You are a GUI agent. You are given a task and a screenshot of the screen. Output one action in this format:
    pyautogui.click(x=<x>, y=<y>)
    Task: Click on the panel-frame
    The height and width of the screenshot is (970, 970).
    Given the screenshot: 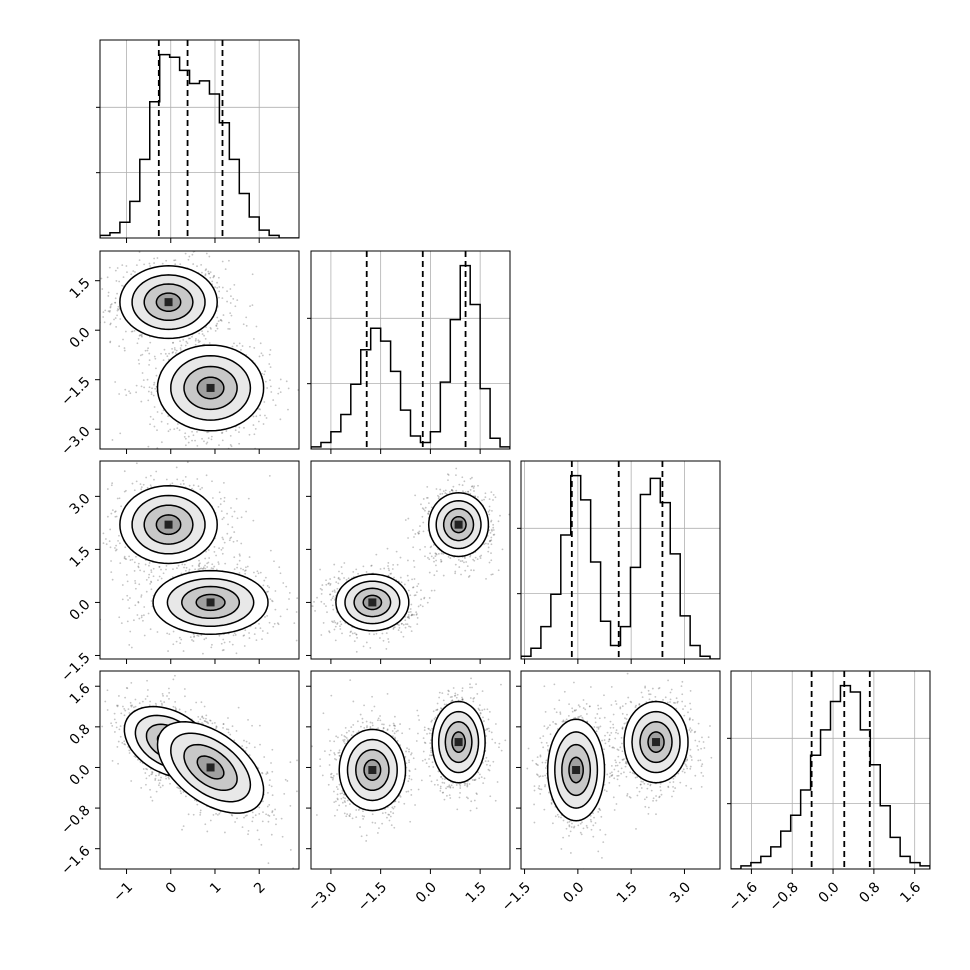 What is the action you would take?
    pyautogui.click(x=199, y=350)
    